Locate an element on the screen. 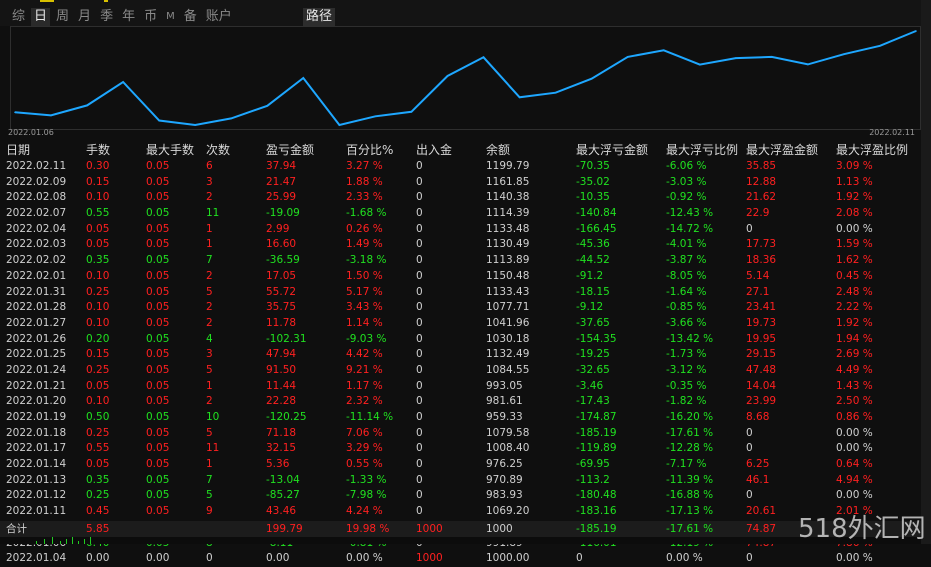 The width and height of the screenshot is (931, 567). cell-count: 2 is located at coordinates (209, 197).